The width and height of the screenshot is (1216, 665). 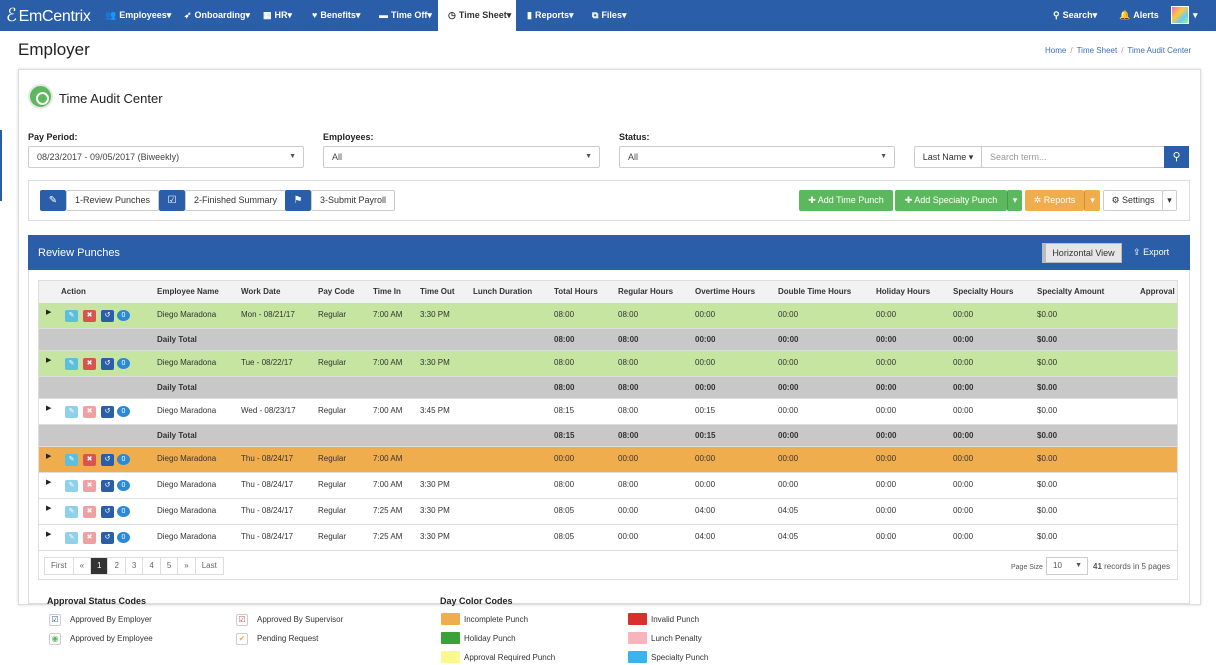 I want to click on search-by-dropdown: Last Name ▾, so click(x=948, y=157).